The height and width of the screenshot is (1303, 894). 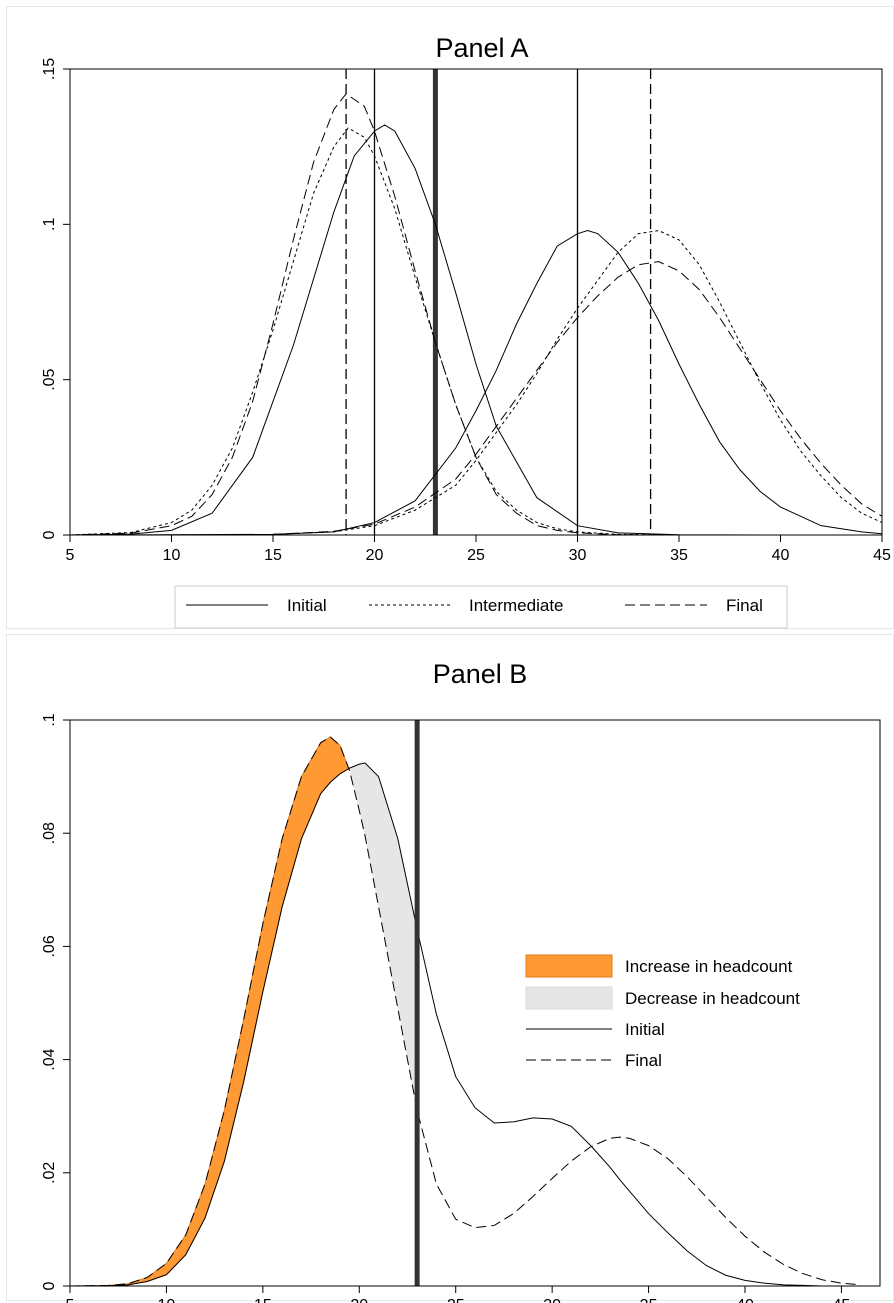 I want to click on legend-label-increase-in-headcount: Increase in headcount, so click(x=709, y=966).